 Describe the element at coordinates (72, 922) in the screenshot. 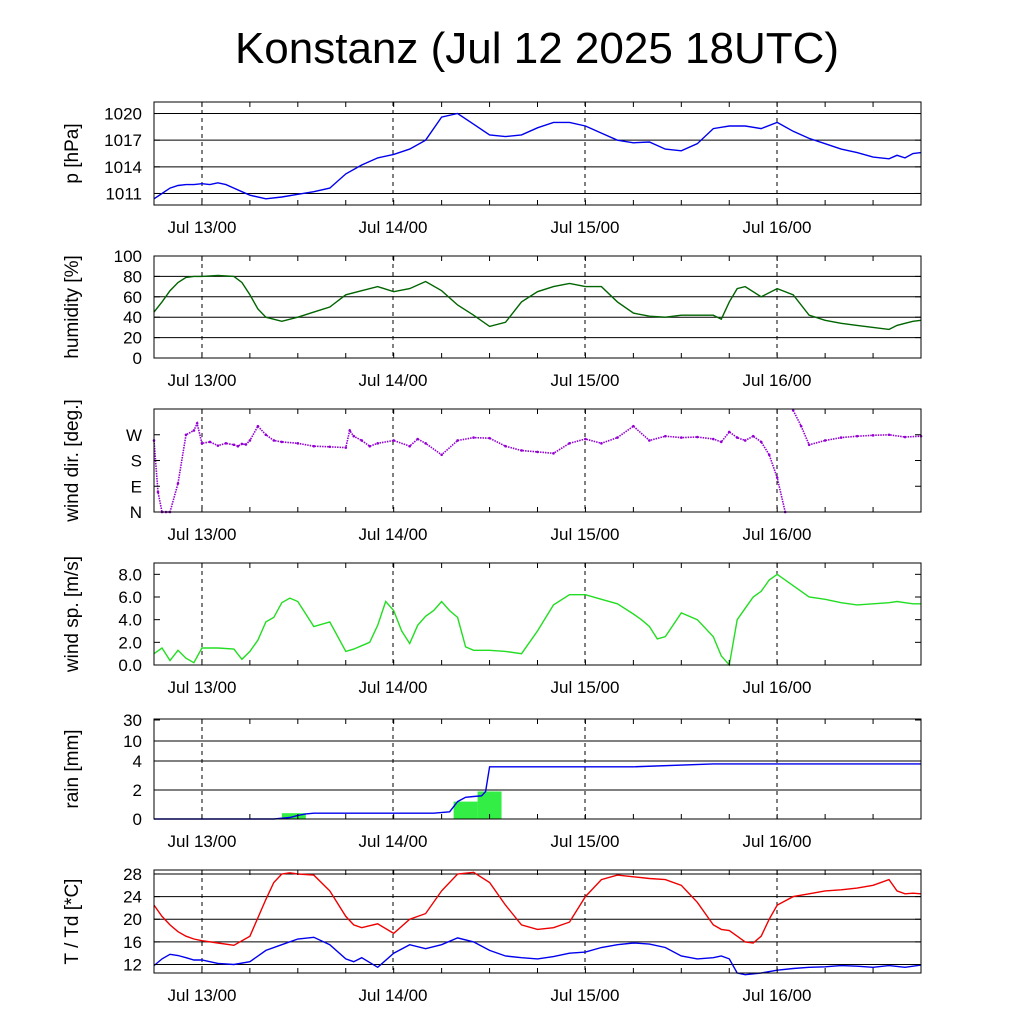

I see `y-axis-label: T / Td [*C]` at that location.